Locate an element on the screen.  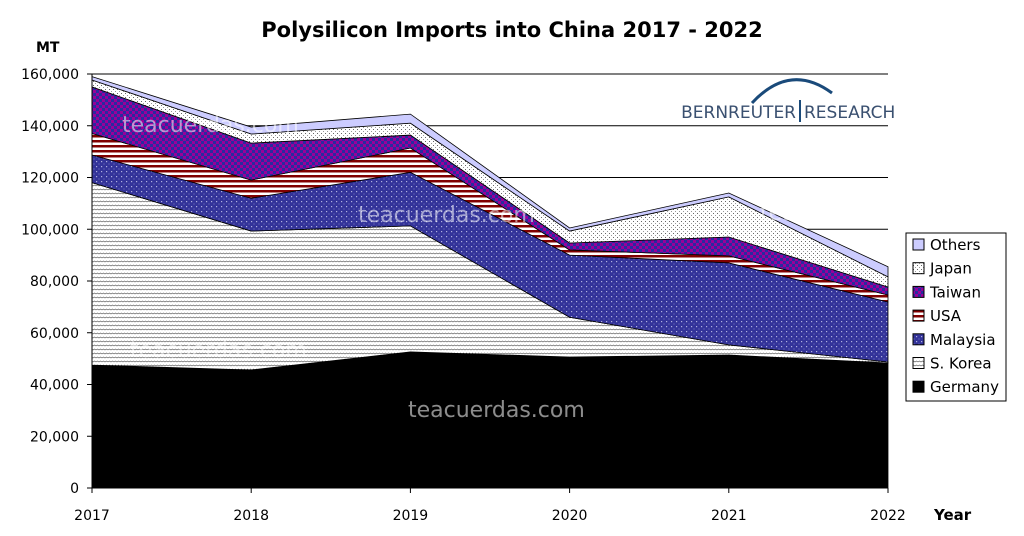
y-tick-label: 0 is located at coordinates (74, 489).